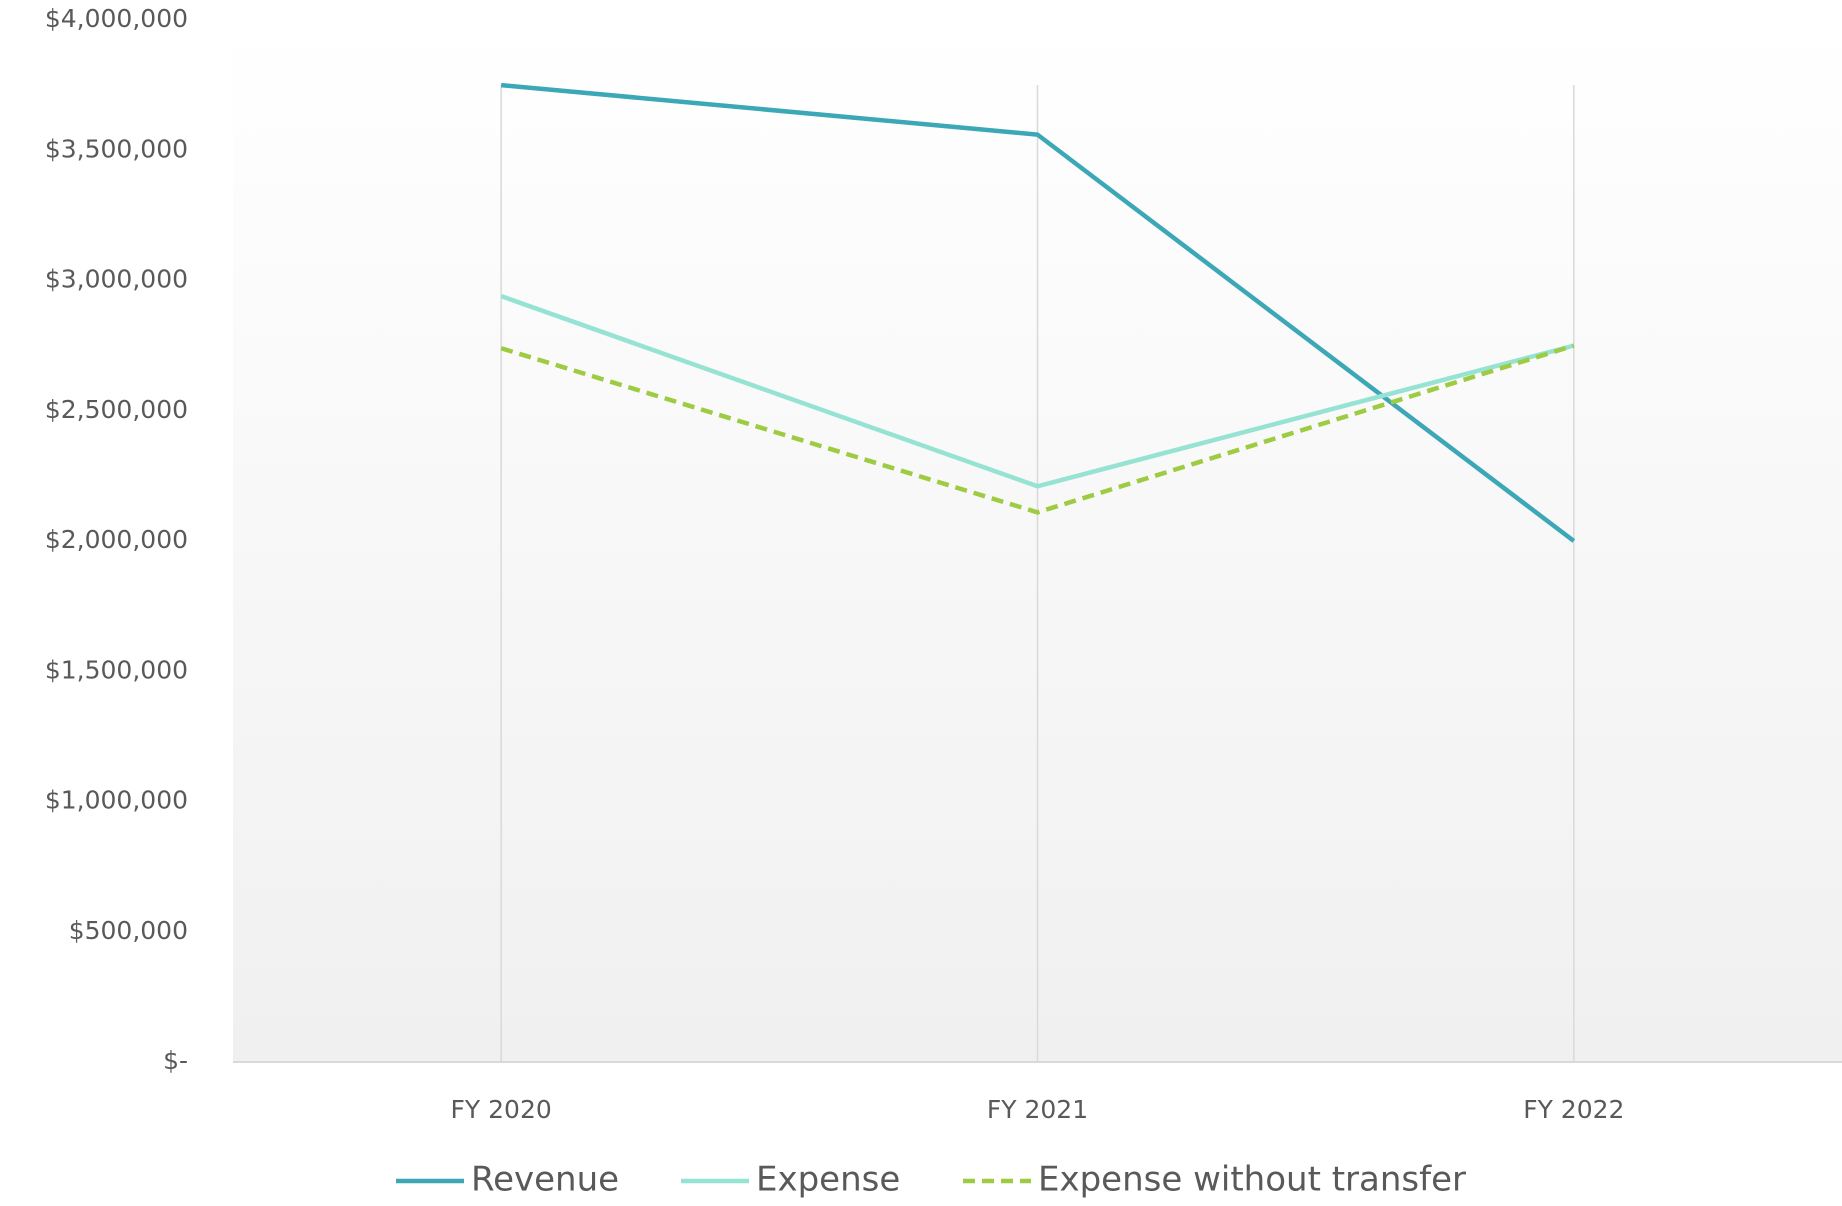 The width and height of the screenshot is (1842, 1206). I want to click on y-tick-label: $500,000, so click(128, 930).